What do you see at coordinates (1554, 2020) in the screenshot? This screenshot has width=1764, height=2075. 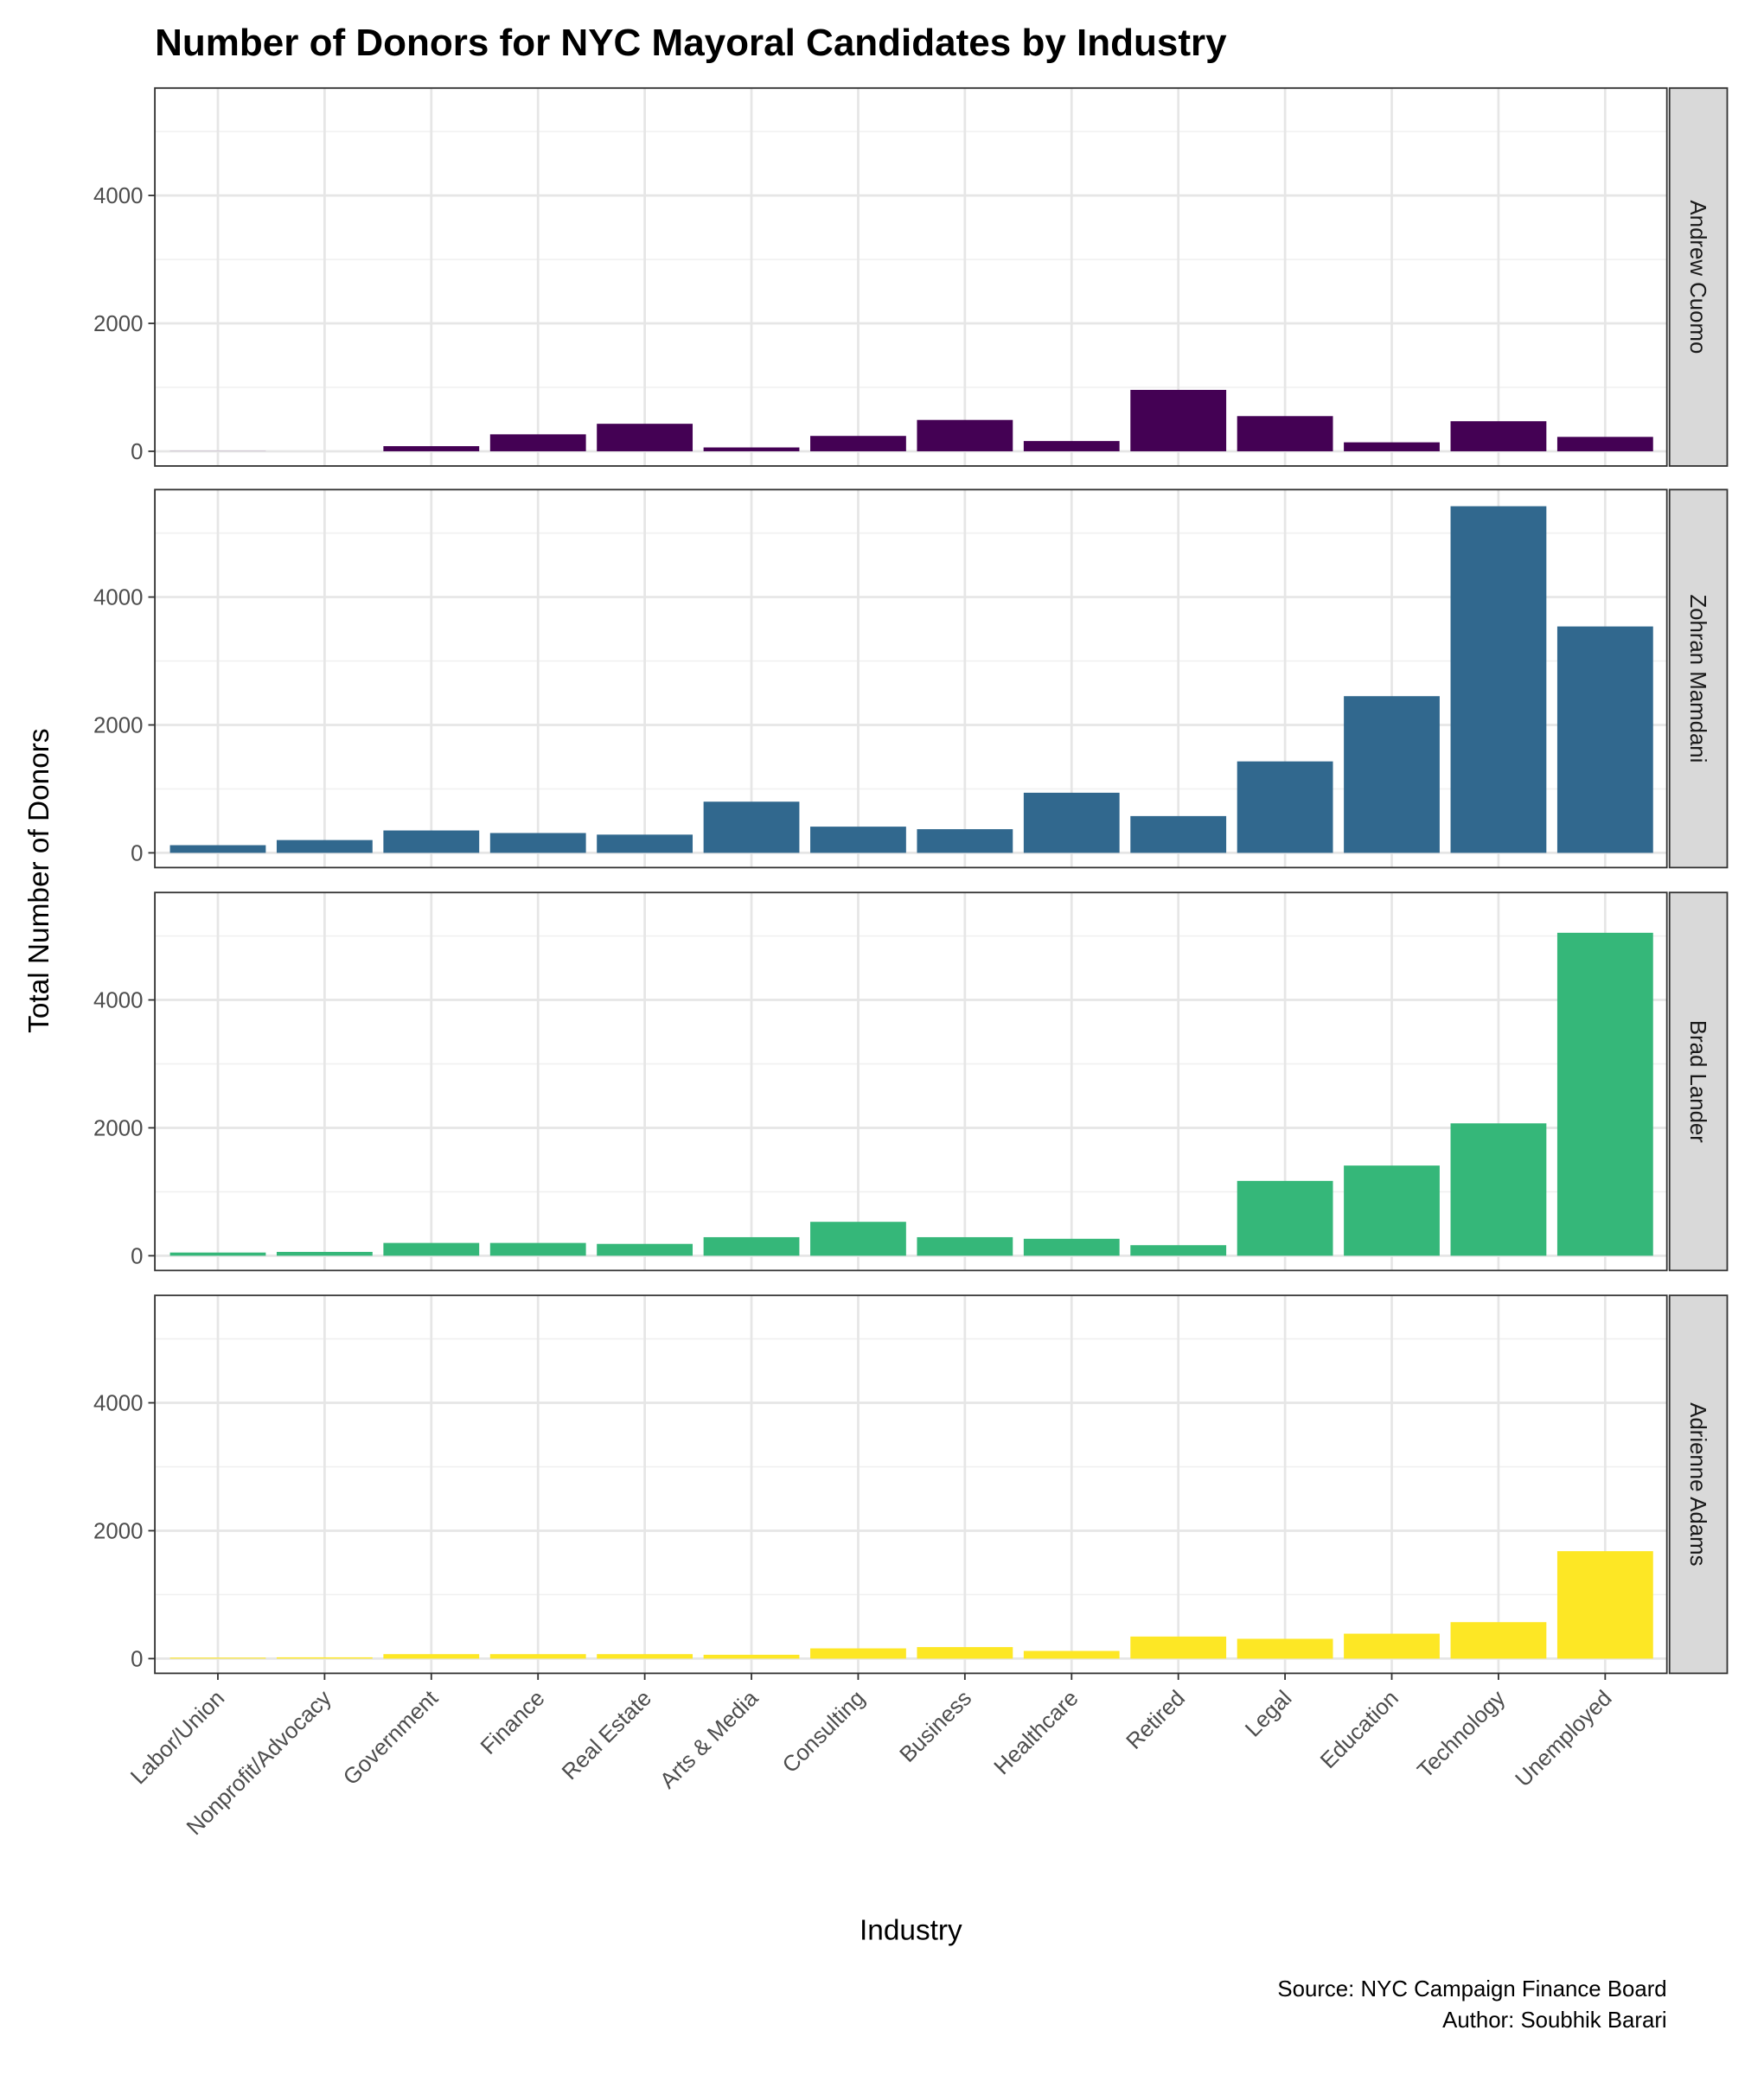 I see `caption-author: Author: Soubhik Barari` at bounding box center [1554, 2020].